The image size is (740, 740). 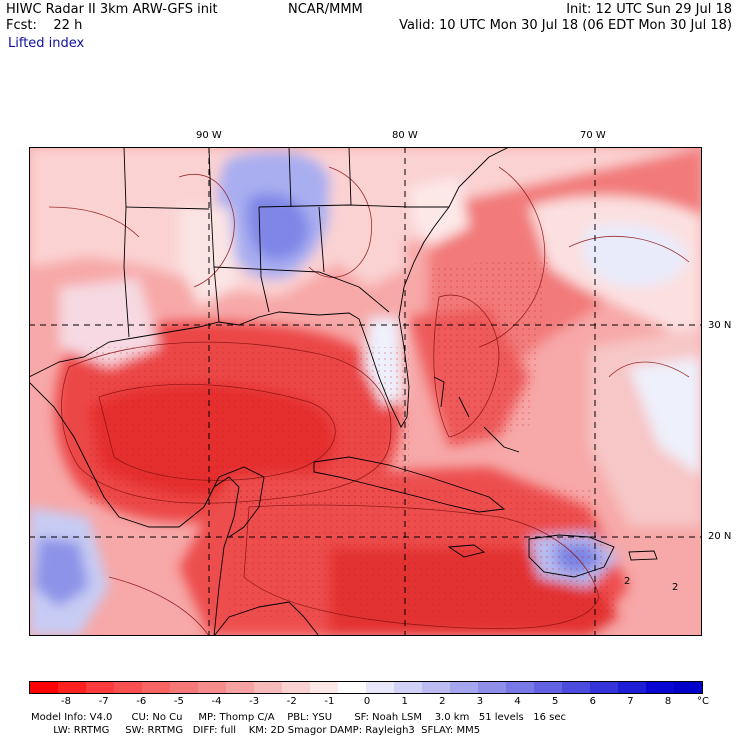 I want to click on colorbar-tick-label: -4, so click(x=216, y=701).